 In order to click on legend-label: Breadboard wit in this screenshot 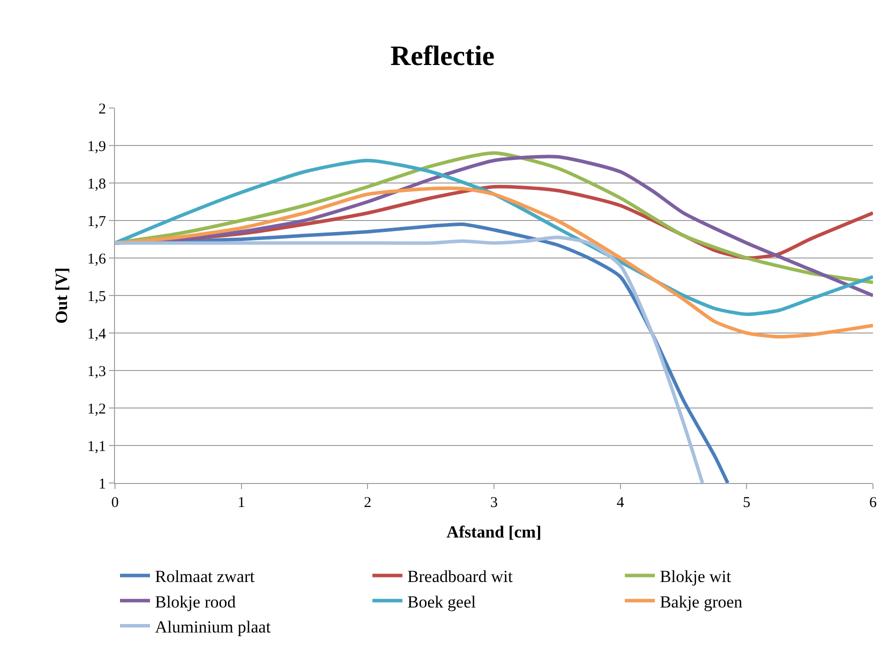, I will do `click(460, 576)`.